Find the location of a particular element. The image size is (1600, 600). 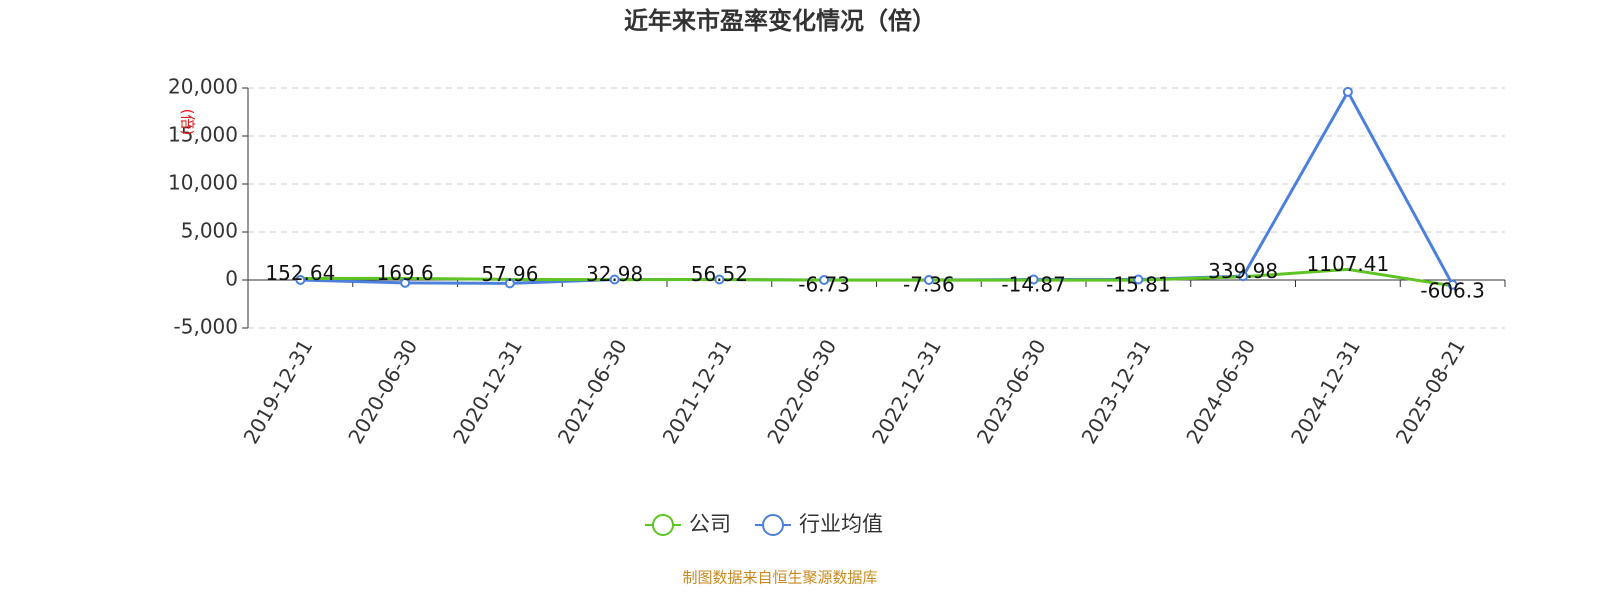

data-label: 1107.41 is located at coordinates (1348, 264).